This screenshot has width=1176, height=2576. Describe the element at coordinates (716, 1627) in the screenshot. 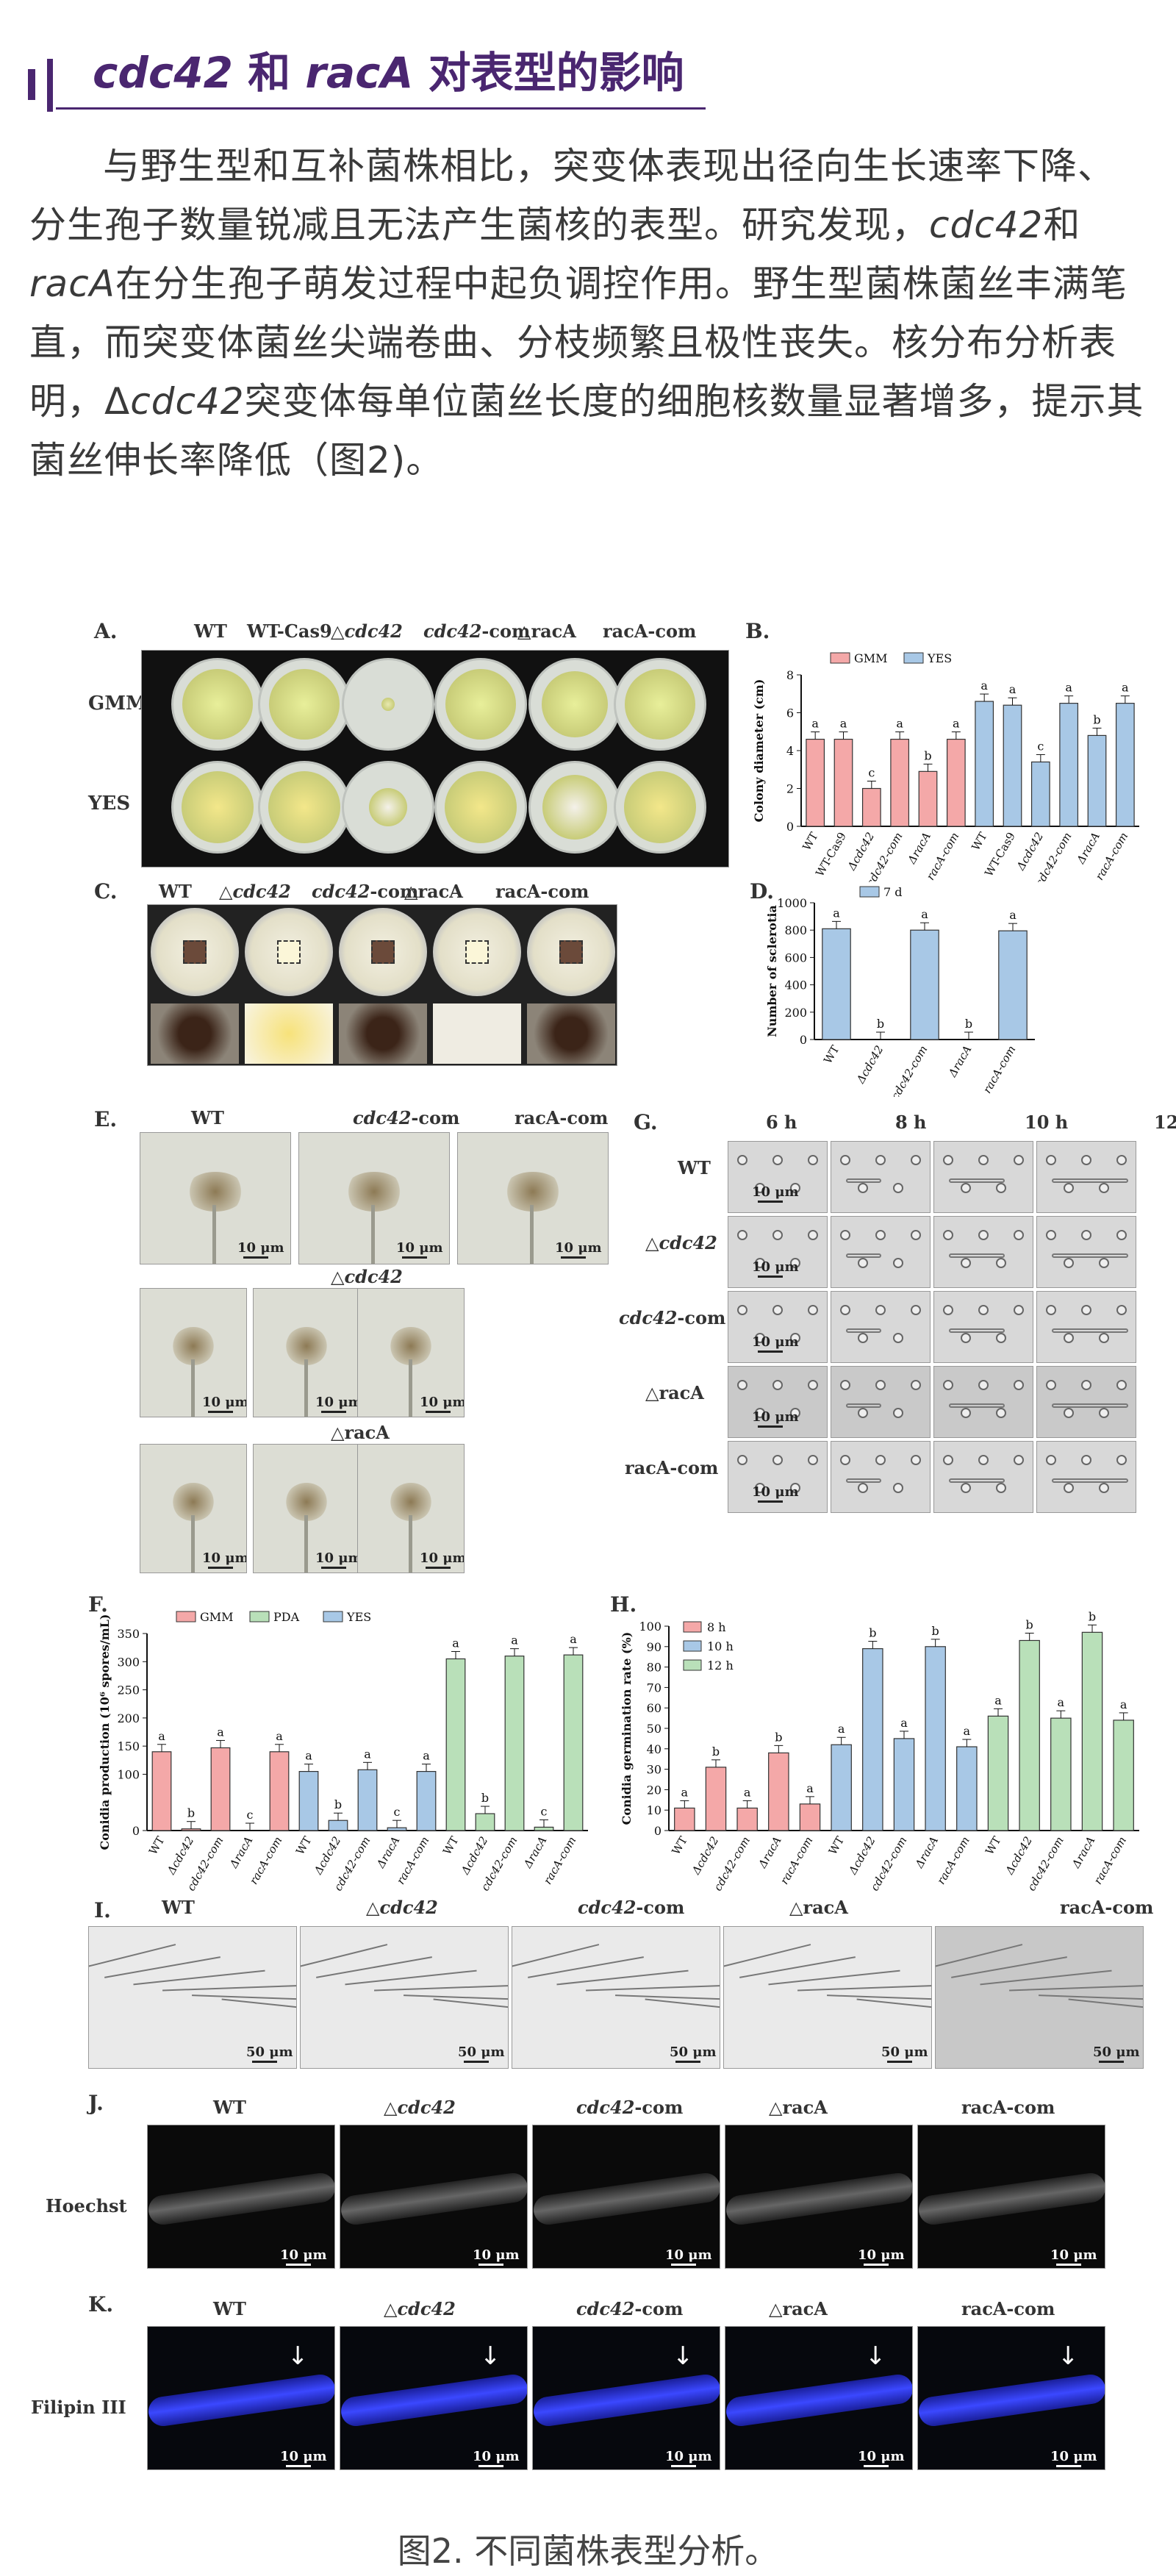

I see `legend-label: 8 h` at that location.